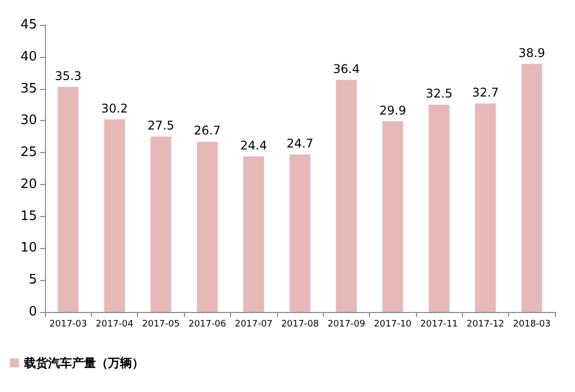 The image size is (575, 392). I want to click on data-label: 24.4, so click(253, 145).